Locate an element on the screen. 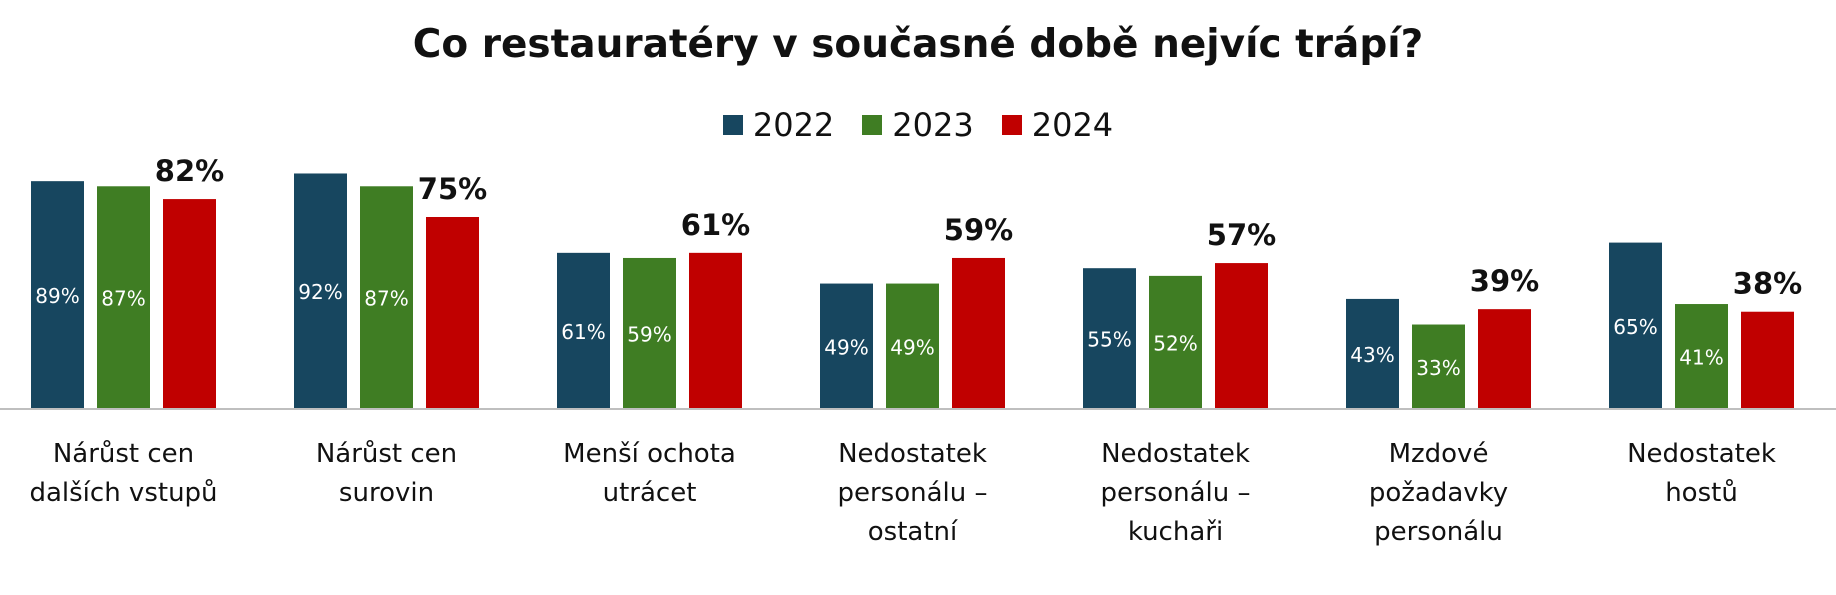 Image resolution: width=1836 pixels, height=595 pixels. category-label: Menší ochota is located at coordinates (649, 454).